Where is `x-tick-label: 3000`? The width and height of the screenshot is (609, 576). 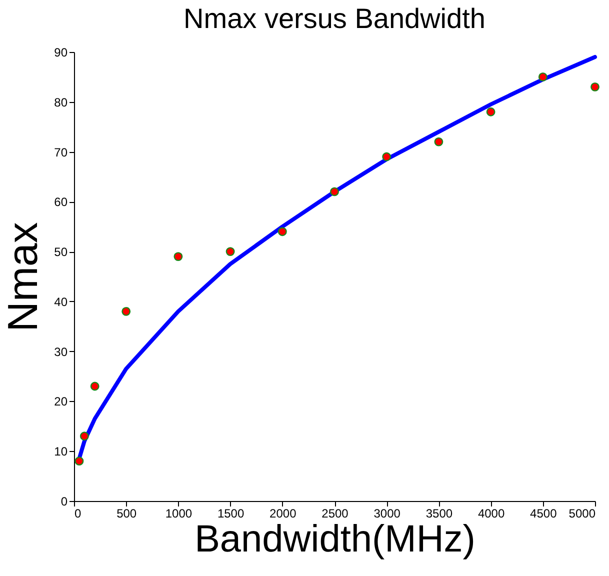
x-tick-label: 3000 is located at coordinates (387, 513).